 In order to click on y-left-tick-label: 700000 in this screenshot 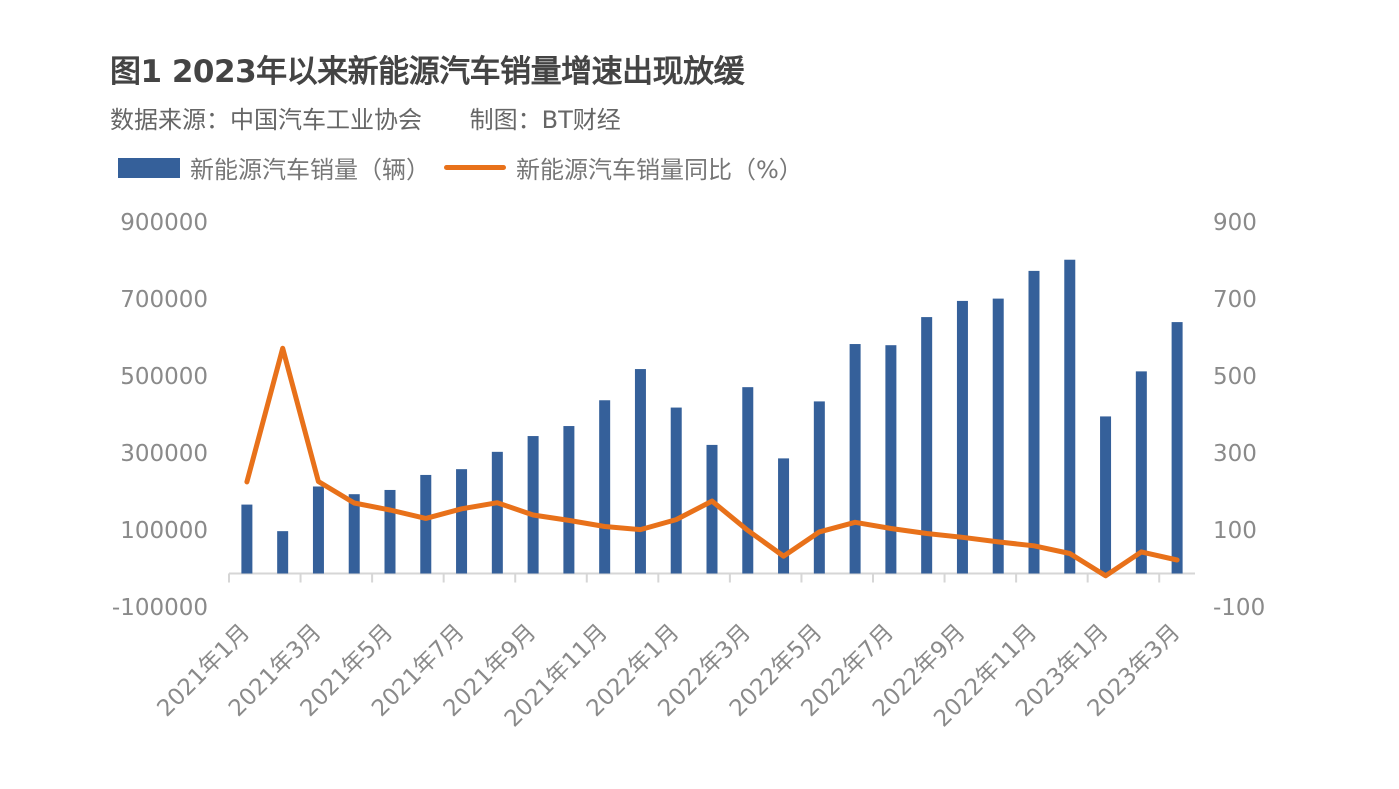, I will do `click(164, 300)`.